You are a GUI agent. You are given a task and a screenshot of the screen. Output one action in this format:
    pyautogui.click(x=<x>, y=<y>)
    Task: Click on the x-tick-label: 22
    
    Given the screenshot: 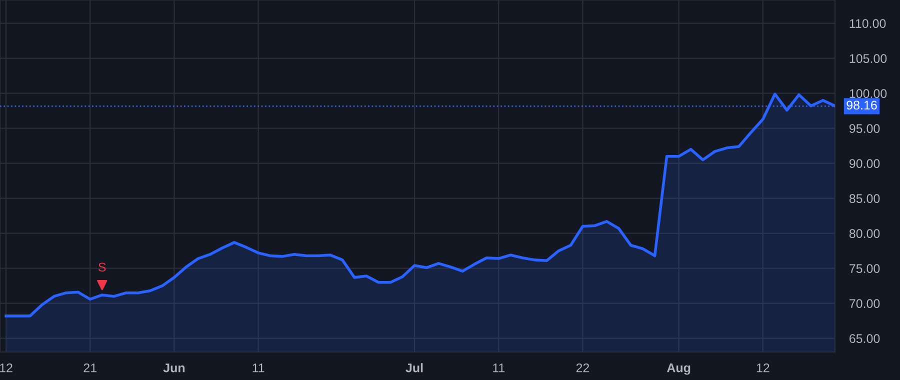 What is the action you would take?
    pyautogui.click(x=583, y=367)
    